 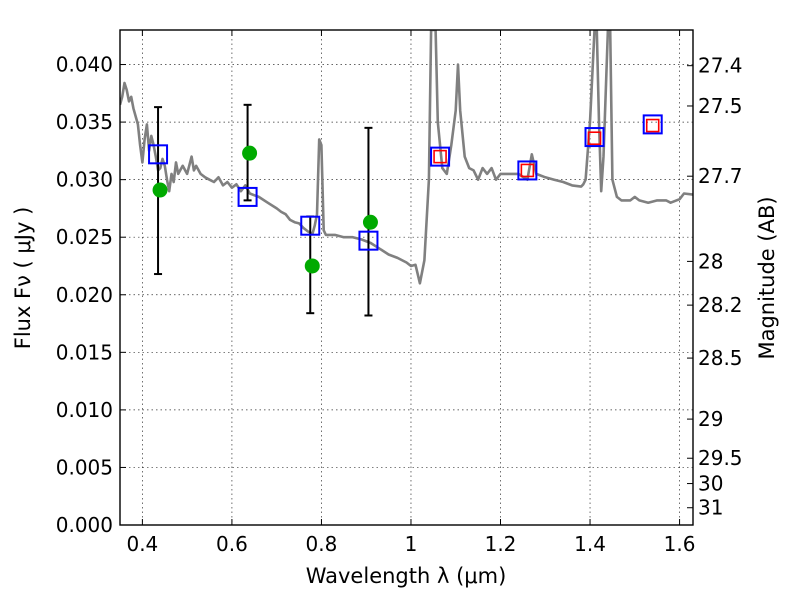 What do you see at coordinates (720, 458) in the screenshot?
I see `y2-tick-label: 29.5` at bounding box center [720, 458].